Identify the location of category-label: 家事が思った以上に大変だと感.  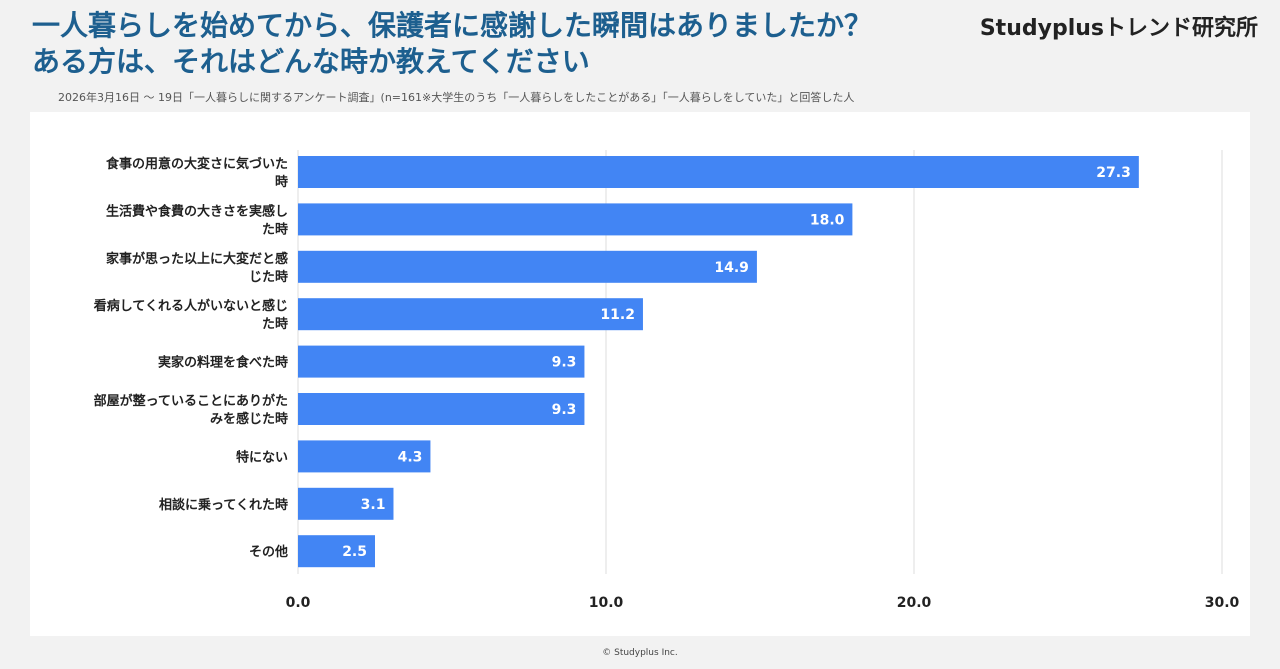
(197, 259).